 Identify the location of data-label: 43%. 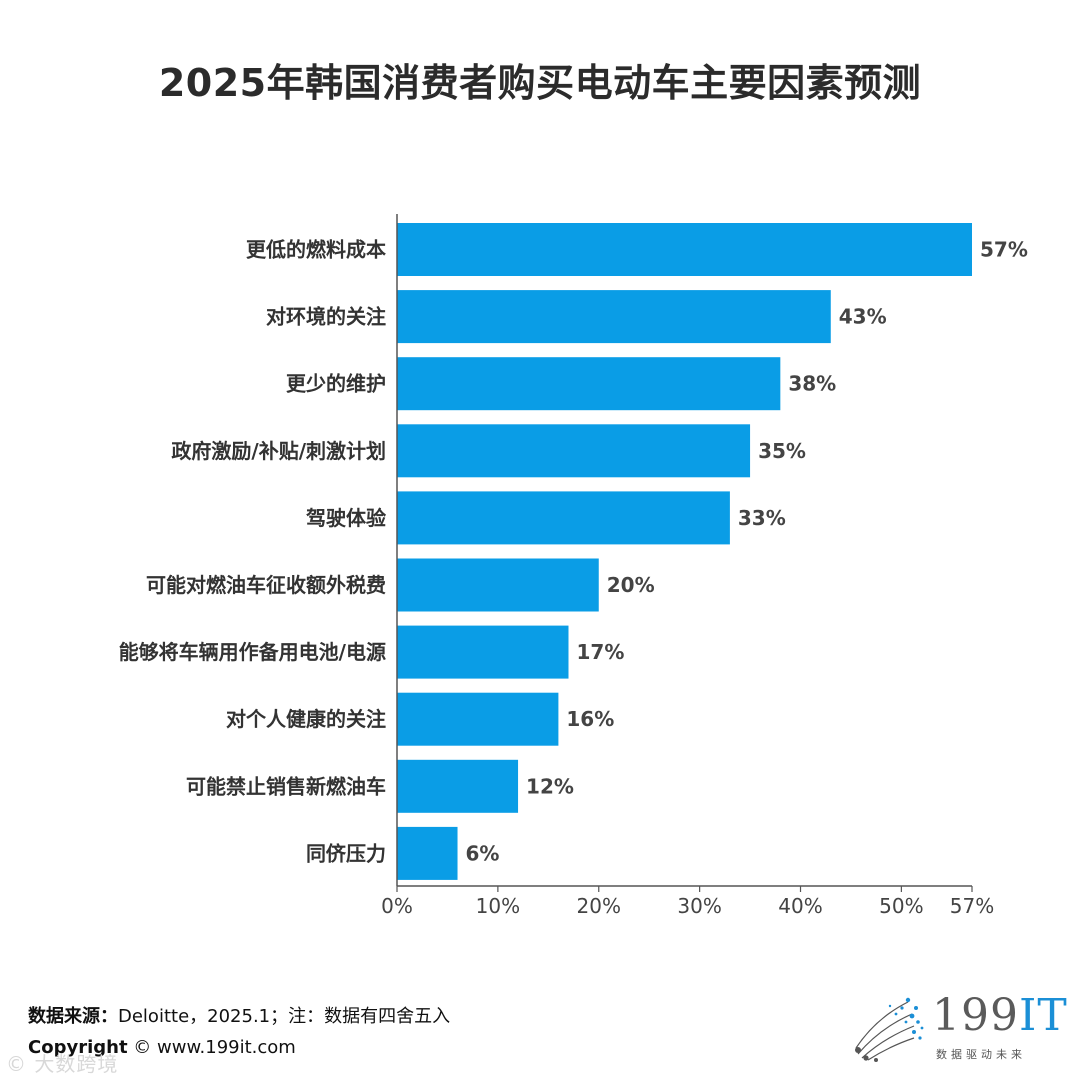
(863, 317).